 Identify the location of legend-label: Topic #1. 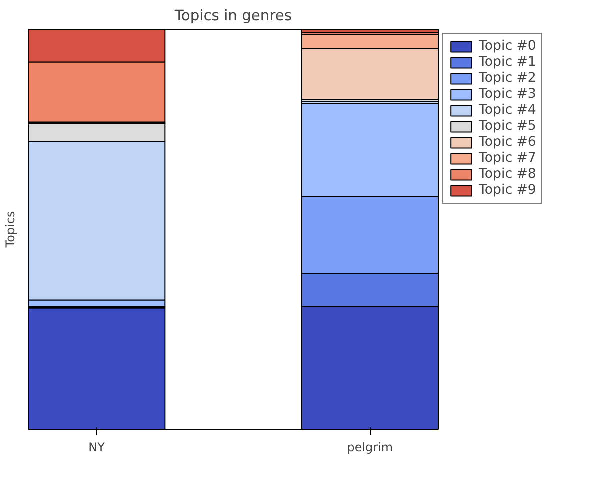
(507, 62).